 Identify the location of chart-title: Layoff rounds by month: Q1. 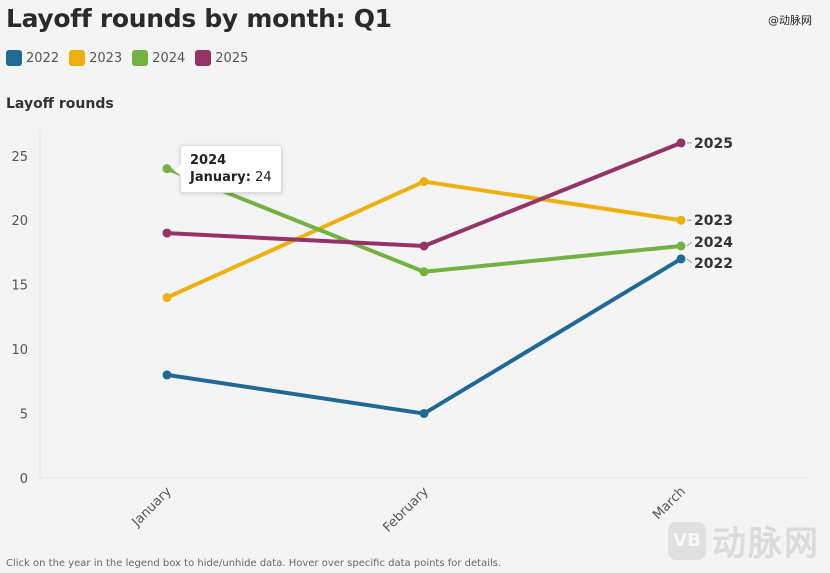
(199, 18).